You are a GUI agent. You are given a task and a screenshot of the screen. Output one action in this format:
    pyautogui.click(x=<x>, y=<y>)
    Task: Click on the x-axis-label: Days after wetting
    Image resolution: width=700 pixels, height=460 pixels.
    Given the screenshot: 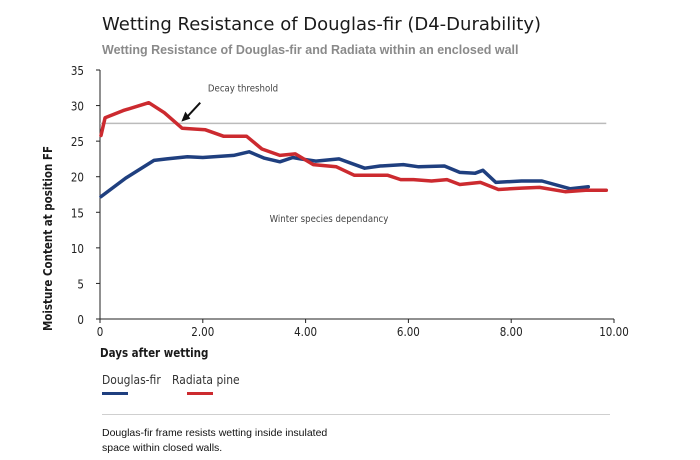 What is the action you would take?
    pyautogui.click(x=154, y=353)
    